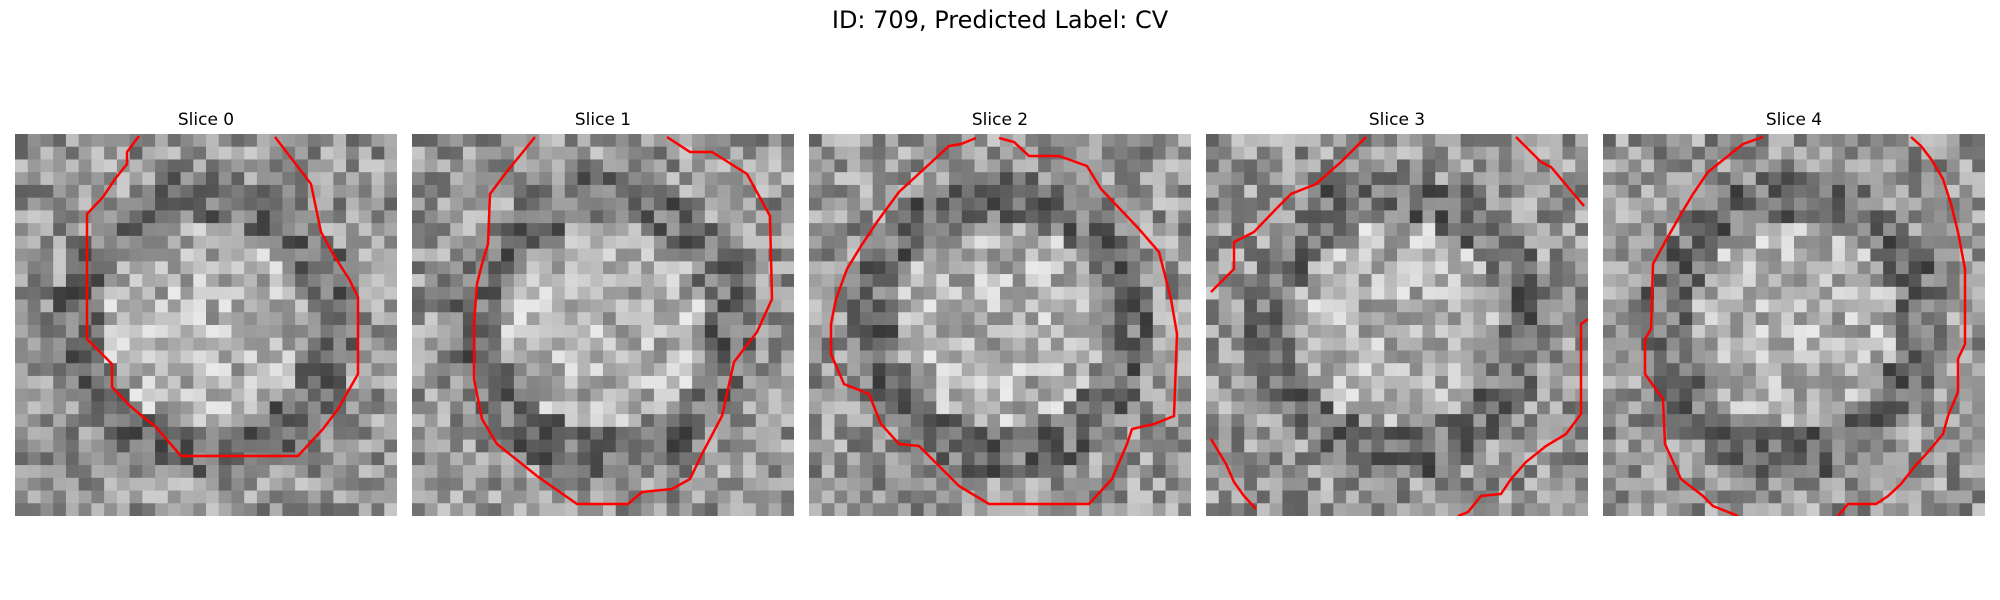 Image resolution: width=2000 pixels, height=600 pixels. Describe the element at coordinates (1794, 120) in the screenshot. I see `slice-title: Slice 4` at that location.